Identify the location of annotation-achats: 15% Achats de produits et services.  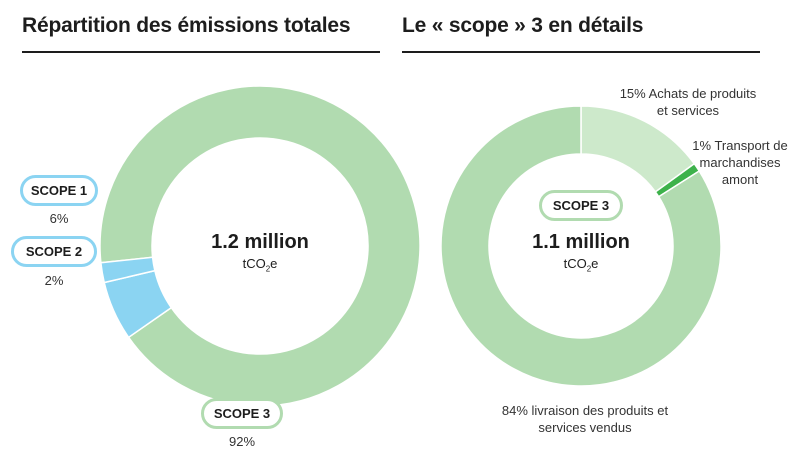
(688, 102).